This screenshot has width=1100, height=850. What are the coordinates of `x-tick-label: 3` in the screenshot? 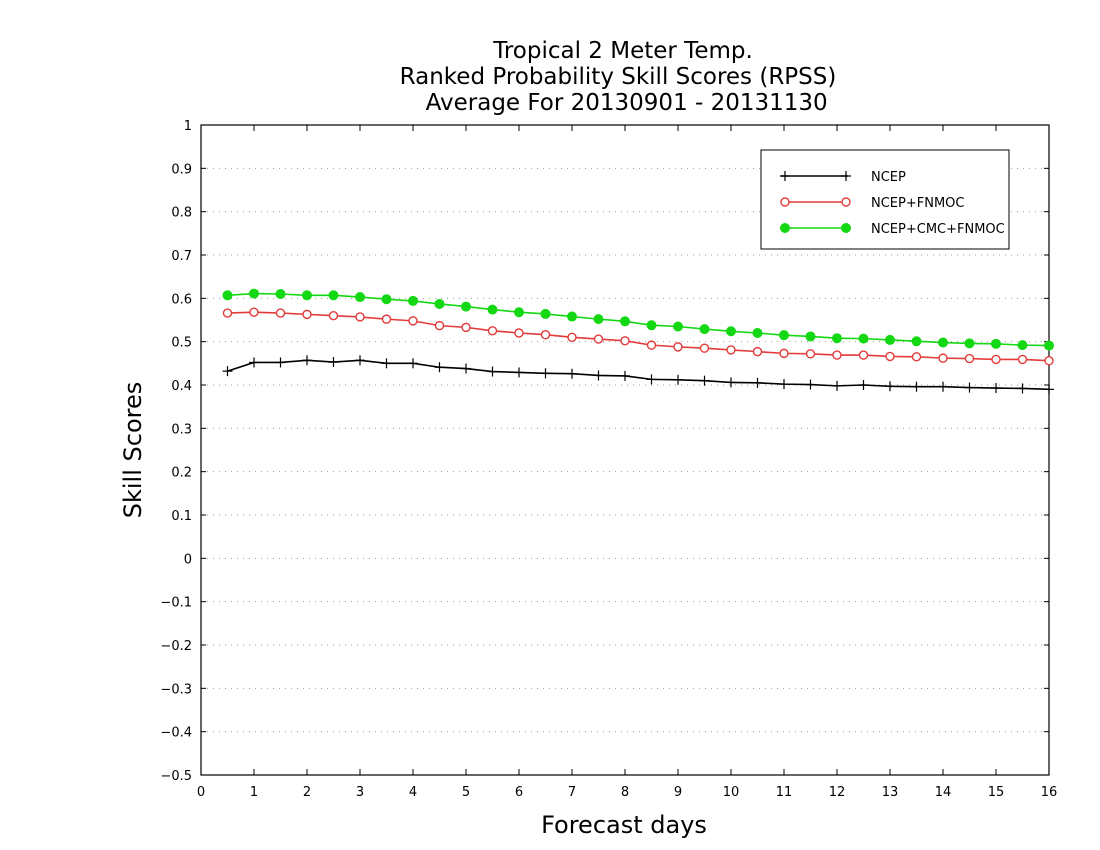 It's located at (360, 792).